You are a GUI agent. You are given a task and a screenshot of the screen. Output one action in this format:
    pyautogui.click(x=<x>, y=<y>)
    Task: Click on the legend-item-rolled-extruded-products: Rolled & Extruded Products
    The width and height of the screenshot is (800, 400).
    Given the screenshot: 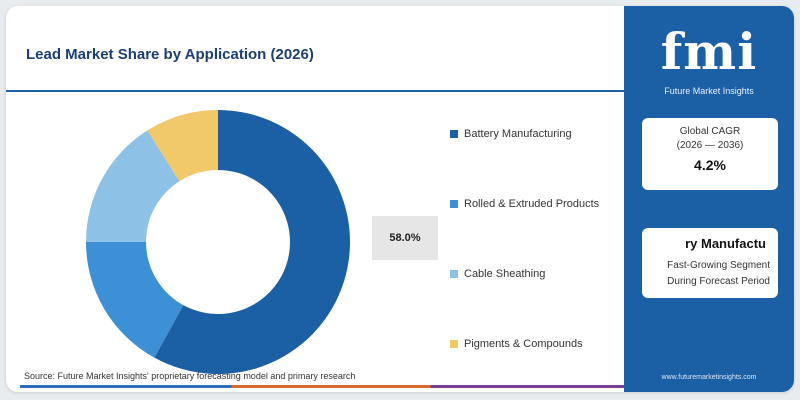 What is the action you would take?
    pyautogui.click(x=524, y=204)
    